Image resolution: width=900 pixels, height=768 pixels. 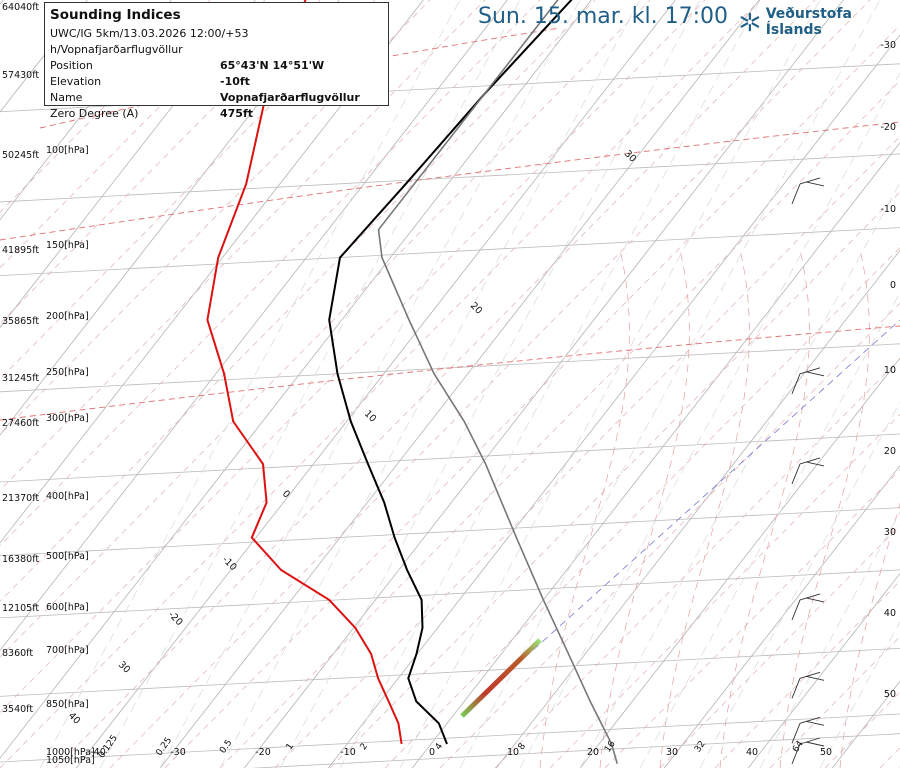 What do you see at coordinates (890, 613) in the screenshot?
I see `right-tick-label: 40` at bounding box center [890, 613].